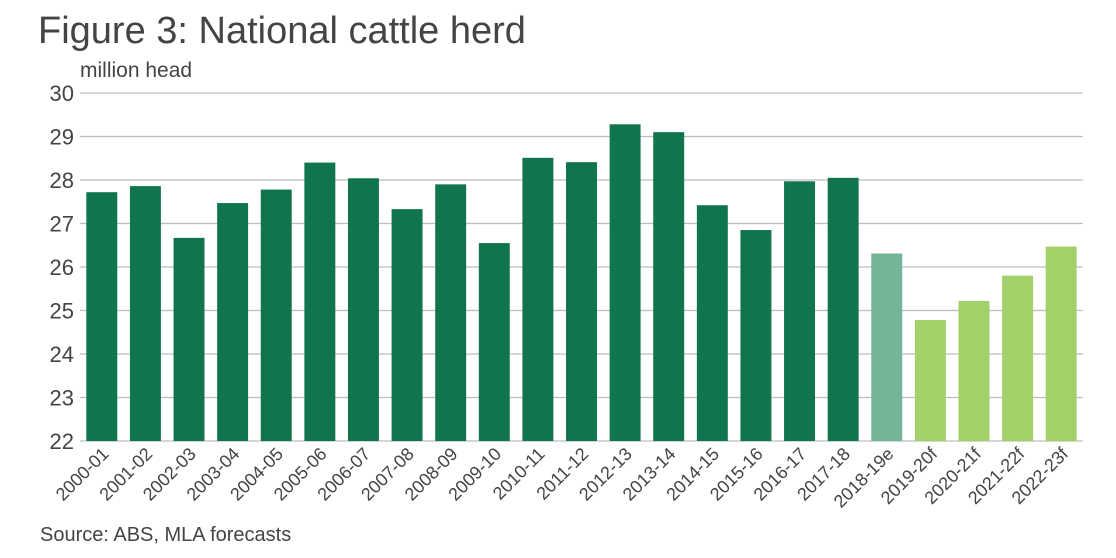  Describe the element at coordinates (62, 441) in the screenshot. I see `y-tick-label: 22` at that location.